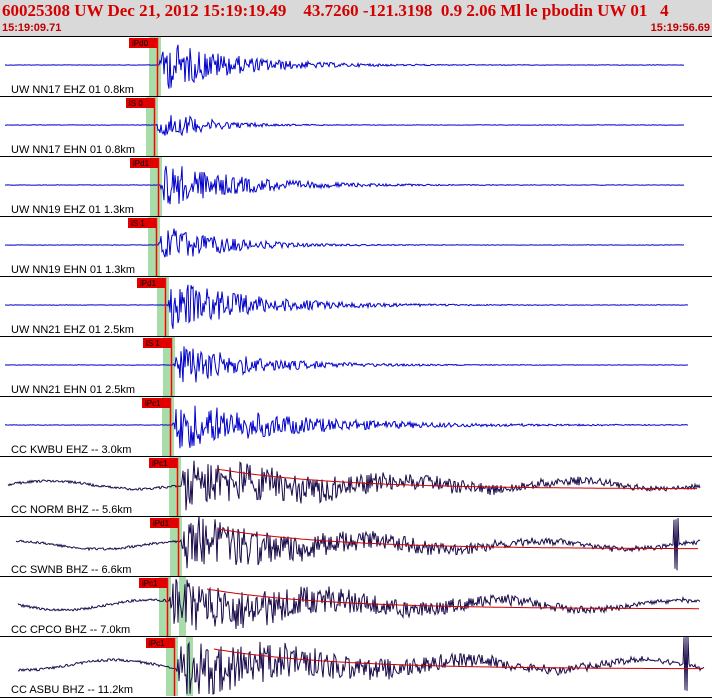 The width and height of the screenshot is (712, 698). I want to click on trace-panel: iPc1 CC ASBU BHZ -- 11.2km, so click(356, 665).